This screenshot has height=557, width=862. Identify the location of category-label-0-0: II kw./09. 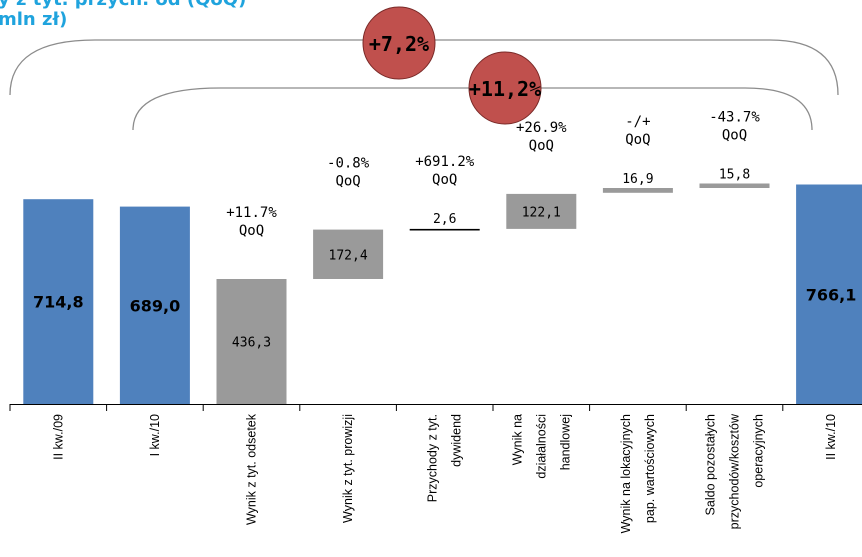
(58, 437).